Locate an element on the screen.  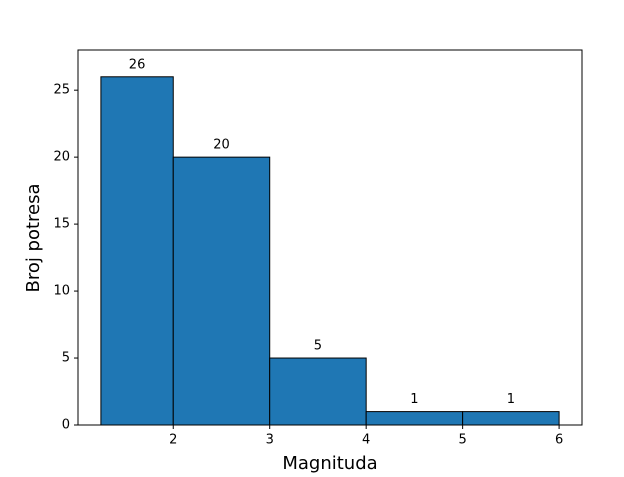
x-axis-label: Magnituda is located at coordinates (329, 463).